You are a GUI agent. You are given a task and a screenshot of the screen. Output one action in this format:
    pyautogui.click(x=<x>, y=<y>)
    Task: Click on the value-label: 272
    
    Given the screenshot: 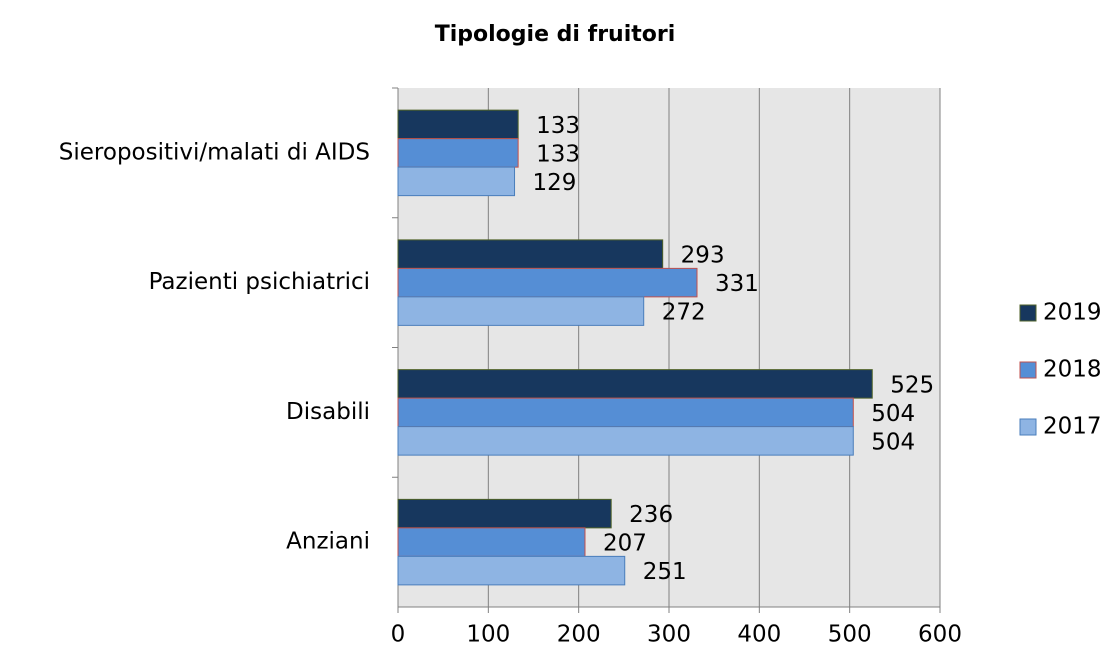 What is the action you would take?
    pyautogui.click(x=684, y=313)
    